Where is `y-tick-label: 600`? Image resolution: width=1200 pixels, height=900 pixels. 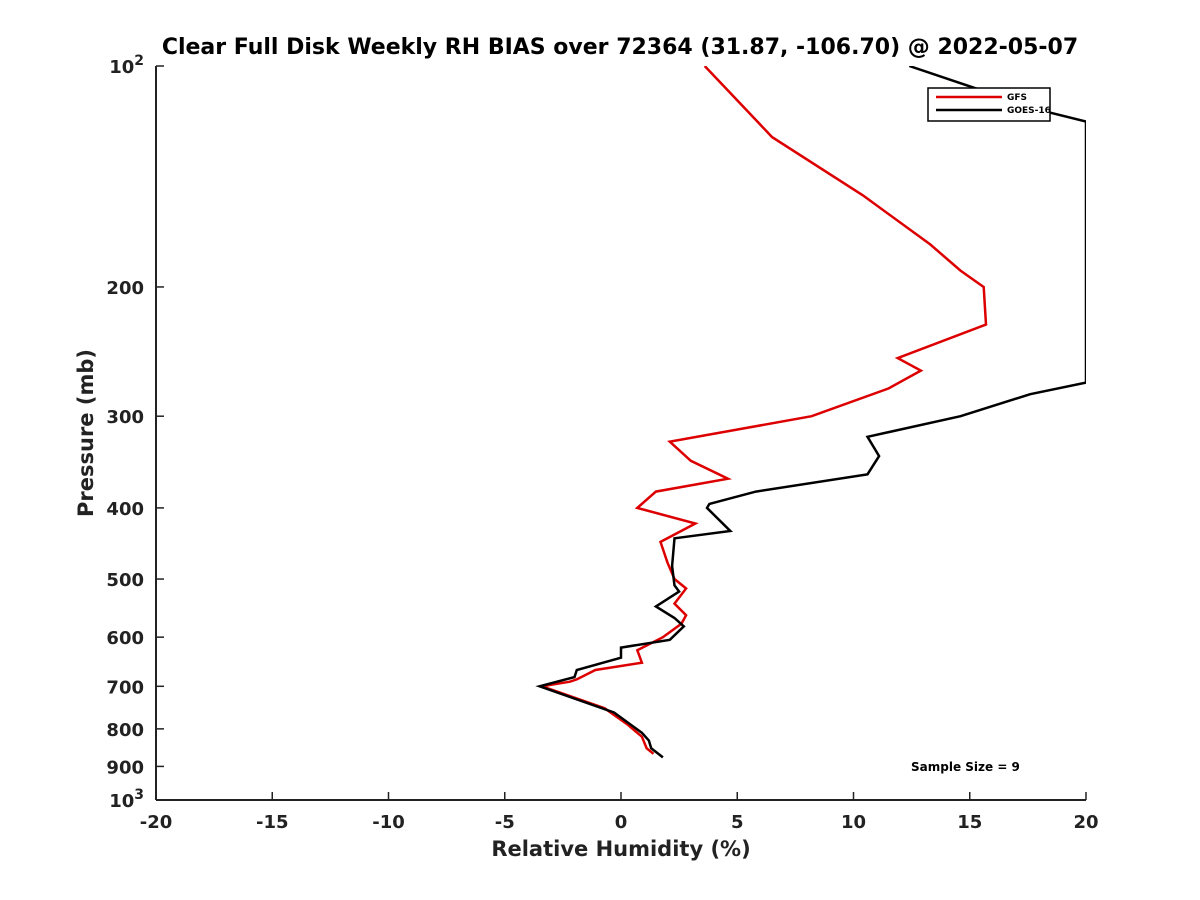 y-tick-label: 600 is located at coordinates (125, 638).